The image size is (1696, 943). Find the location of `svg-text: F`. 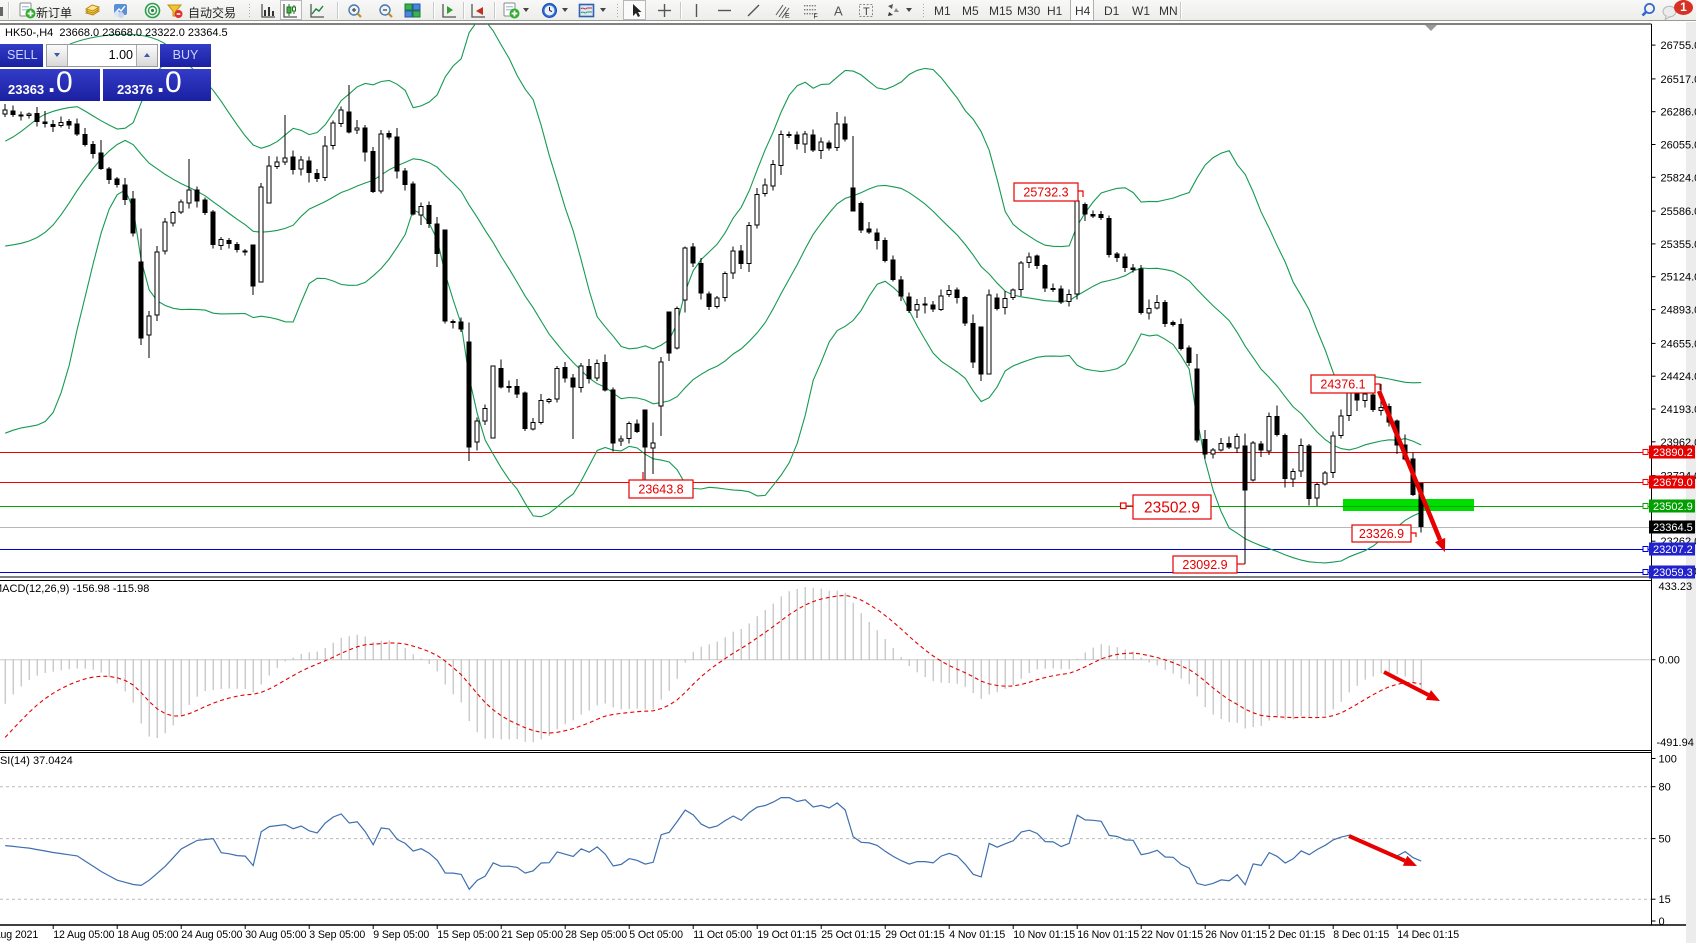

svg-text: F is located at coordinates (816, 17).